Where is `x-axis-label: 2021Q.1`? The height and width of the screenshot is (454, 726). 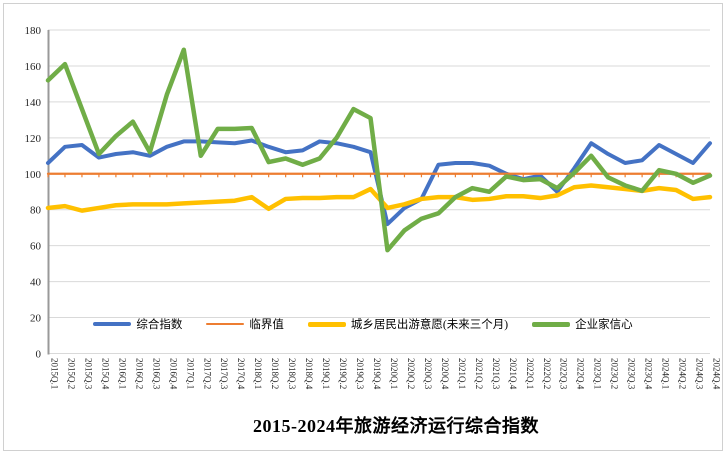 x-axis-label: 2021Q.1 is located at coordinates (462, 373).